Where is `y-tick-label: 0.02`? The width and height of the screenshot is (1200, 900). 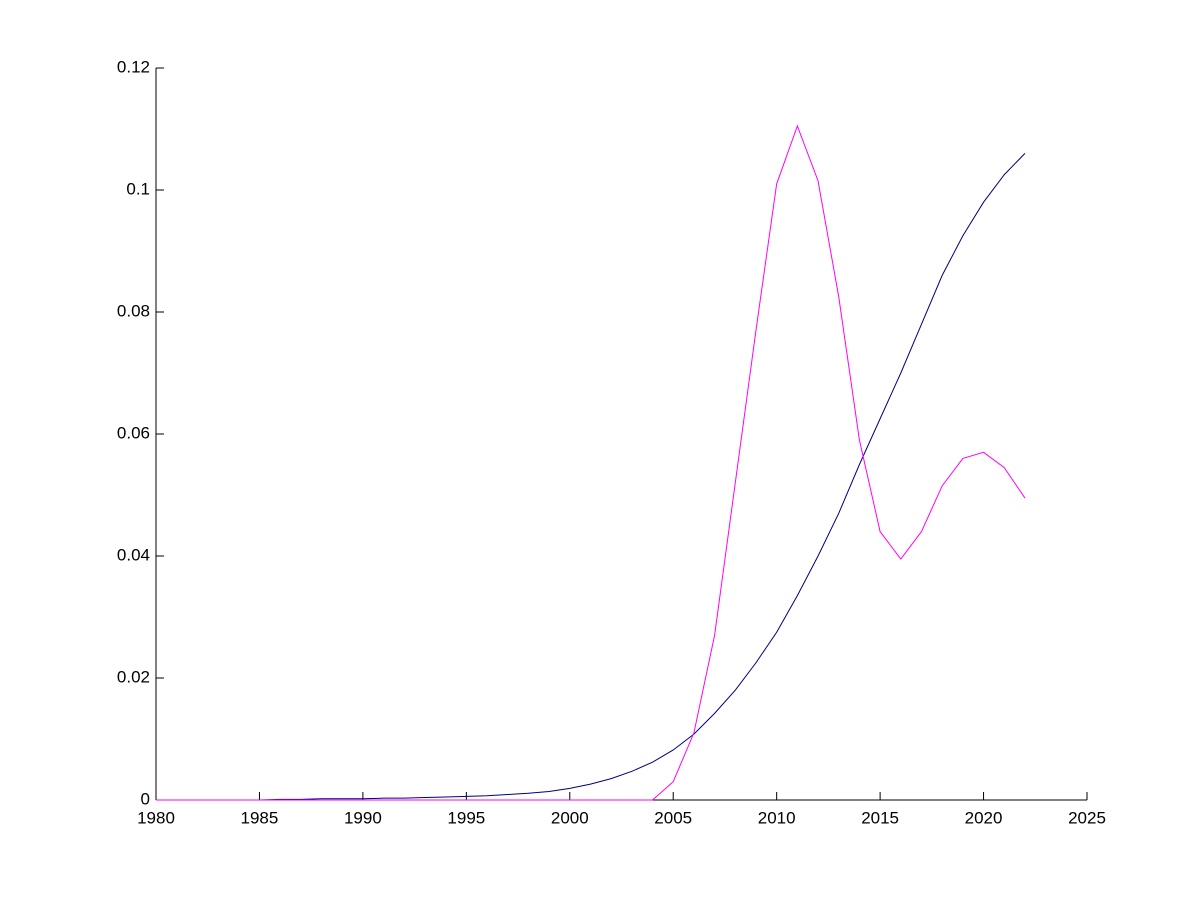
y-tick-label: 0.02 is located at coordinates (133, 676).